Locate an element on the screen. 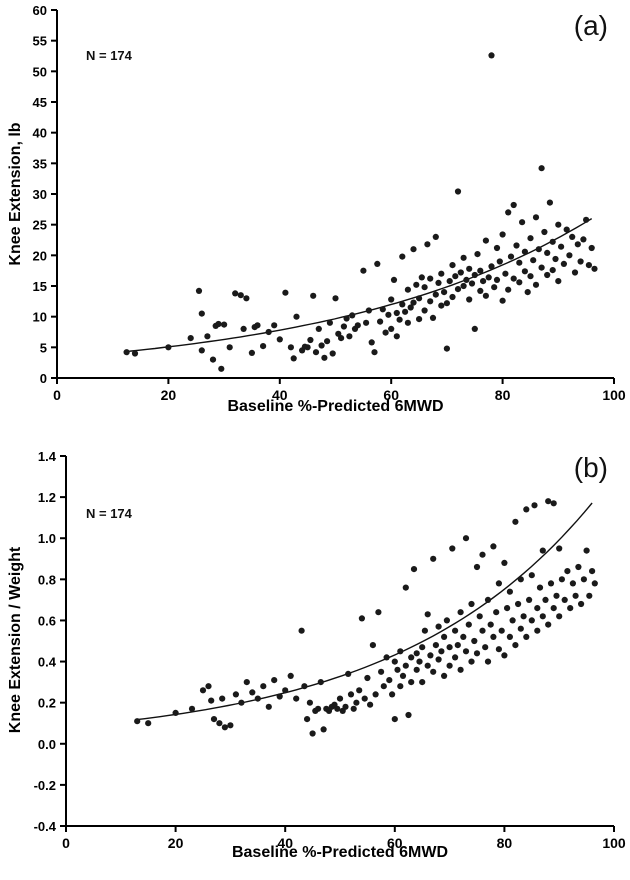  y-tick-label: 1.2 is located at coordinates (47, 497).